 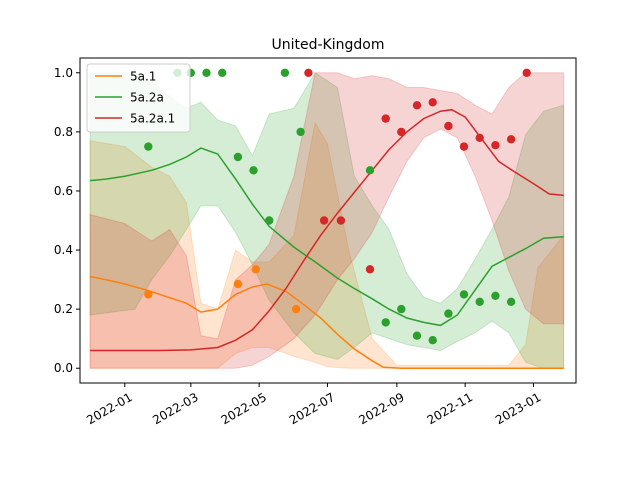 I want to click on y-tick-label: 0.6, so click(x=63, y=191).